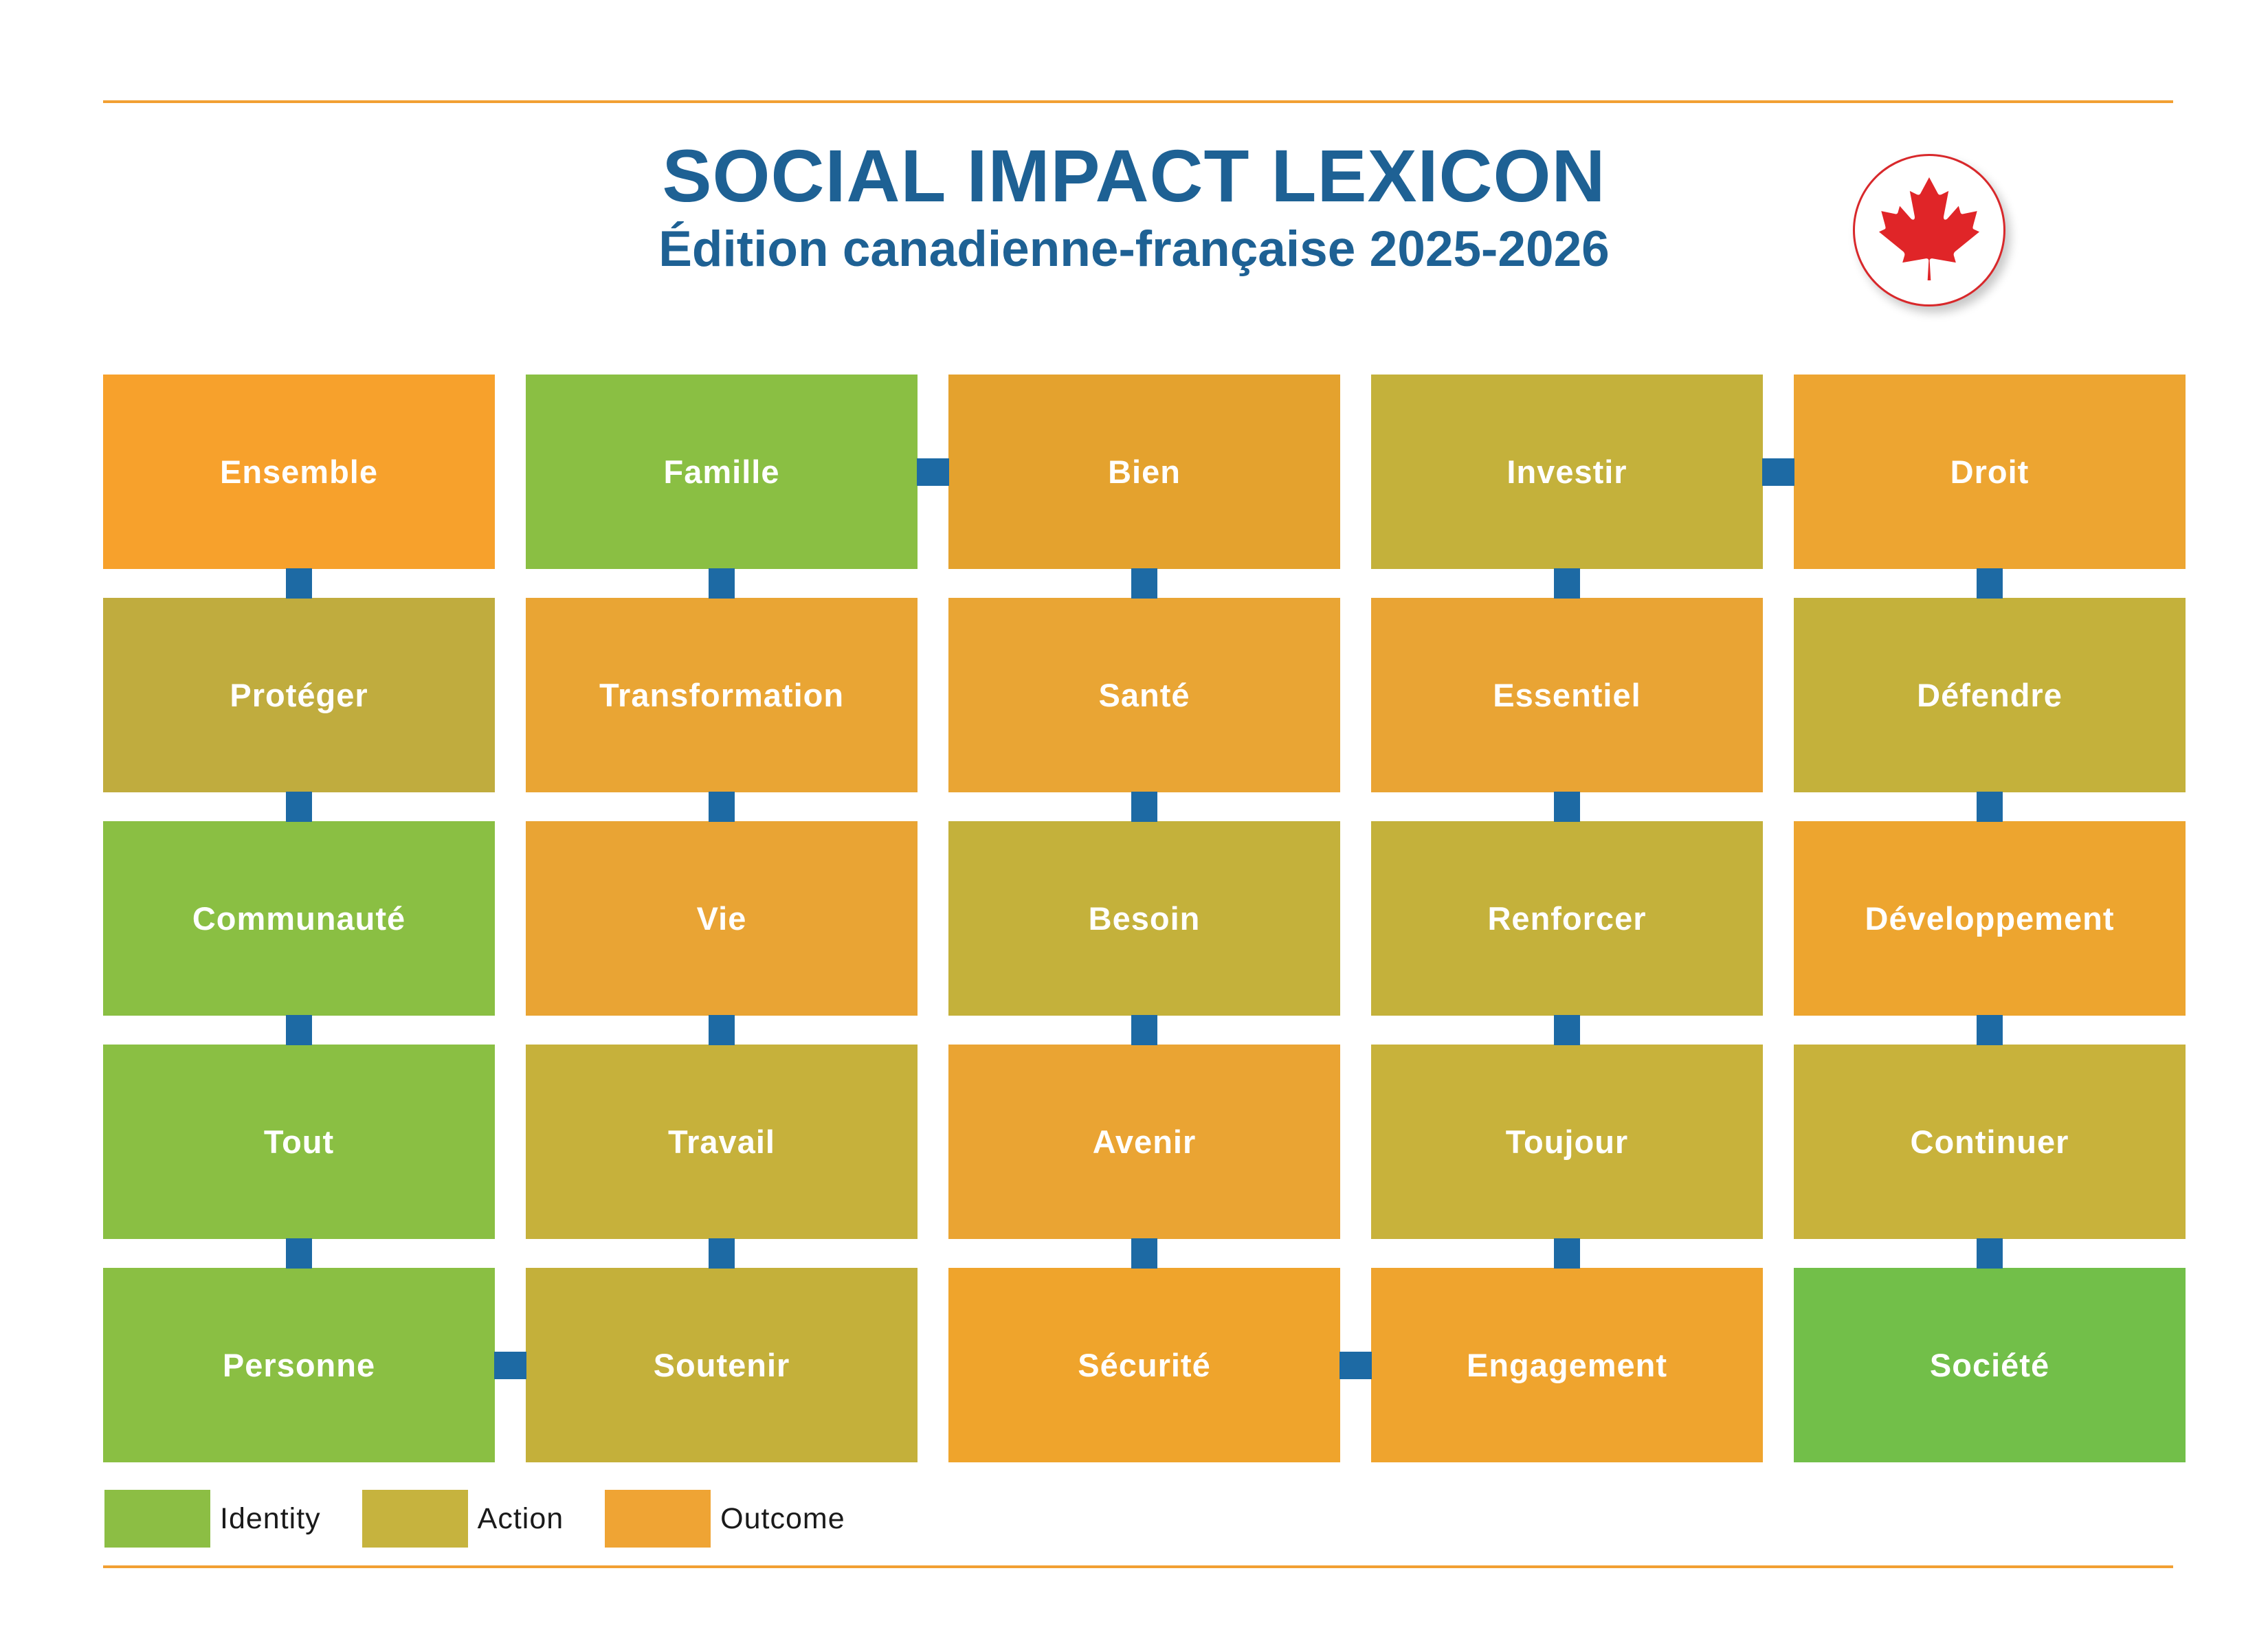 The width and height of the screenshot is (2268, 1641). I want to click on legend-item-action: Action, so click(463, 1519).